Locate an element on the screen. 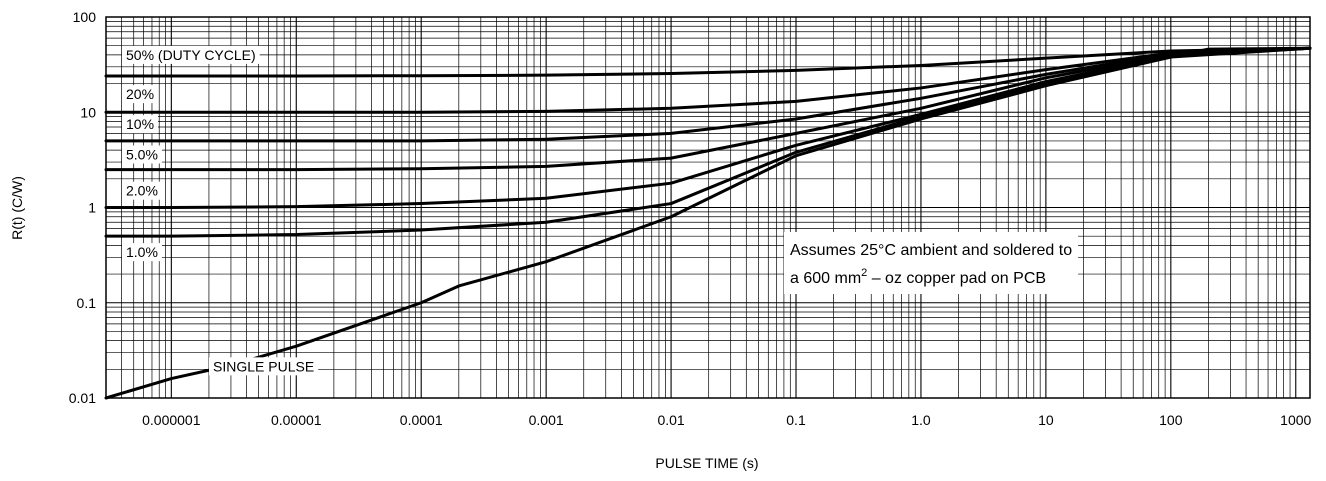  svg-text: 1.0% is located at coordinates (142, 252).